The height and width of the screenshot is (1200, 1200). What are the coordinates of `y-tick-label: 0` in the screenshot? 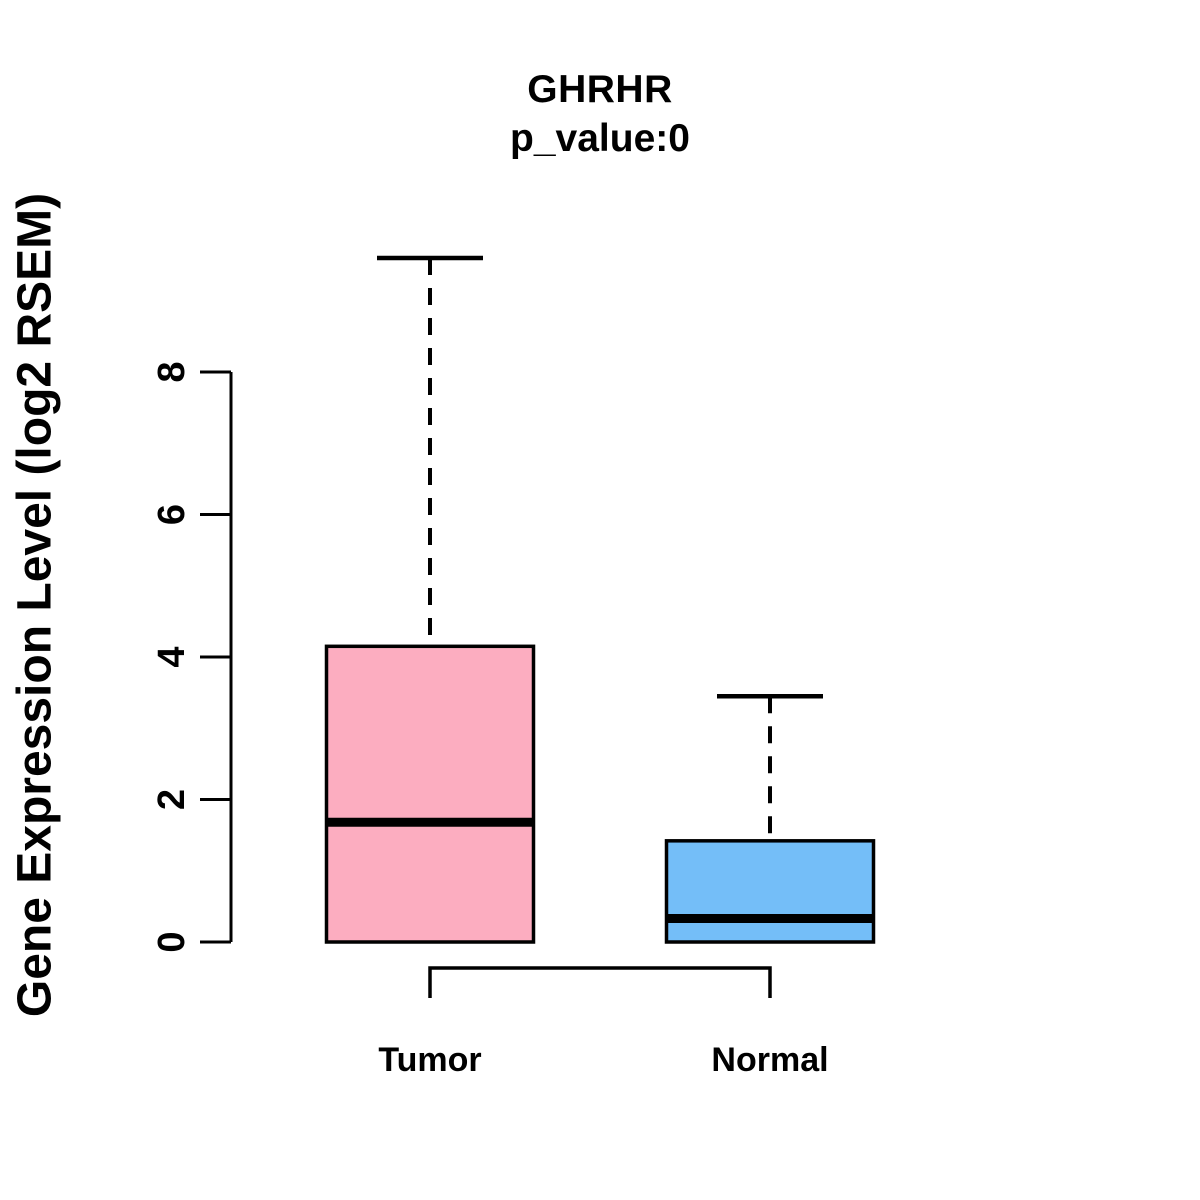 It's located at (172, 941).